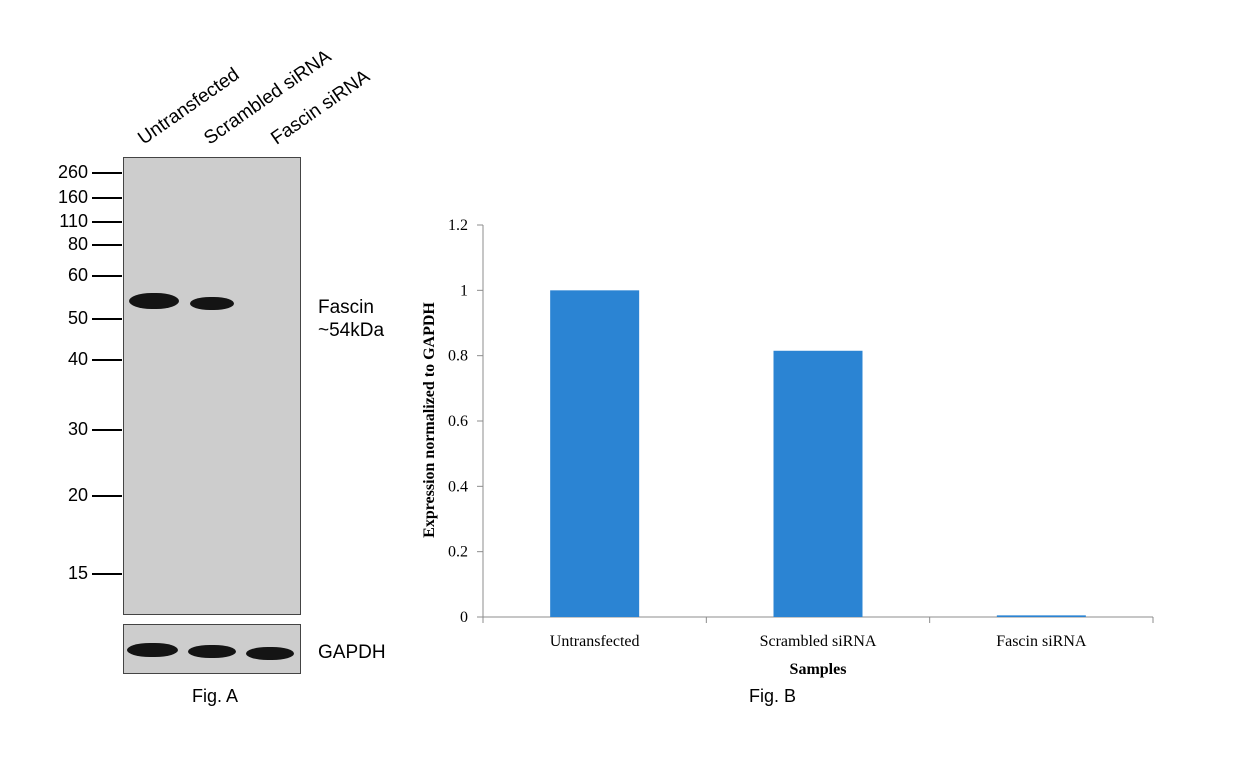 This screenshot has width=1248, height=763. I want to click on y-axis: 0 0.2 0.4 0.6 0.8 1 1.2, so click(466, 421).